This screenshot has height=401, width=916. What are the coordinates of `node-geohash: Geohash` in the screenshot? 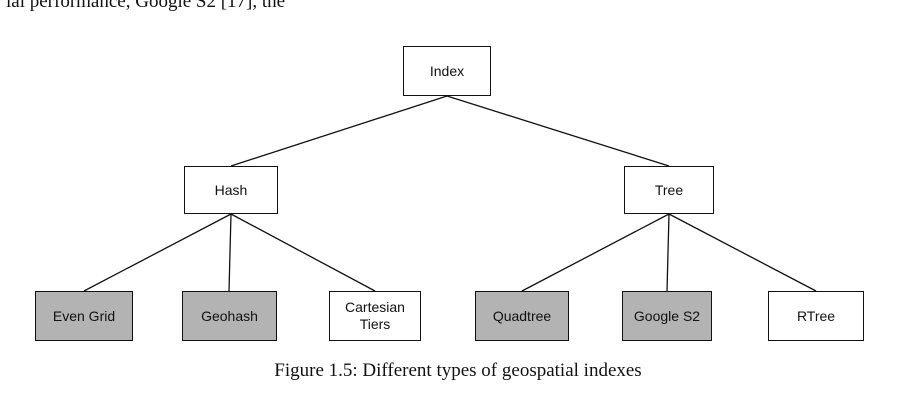 It's located at (229, 316).